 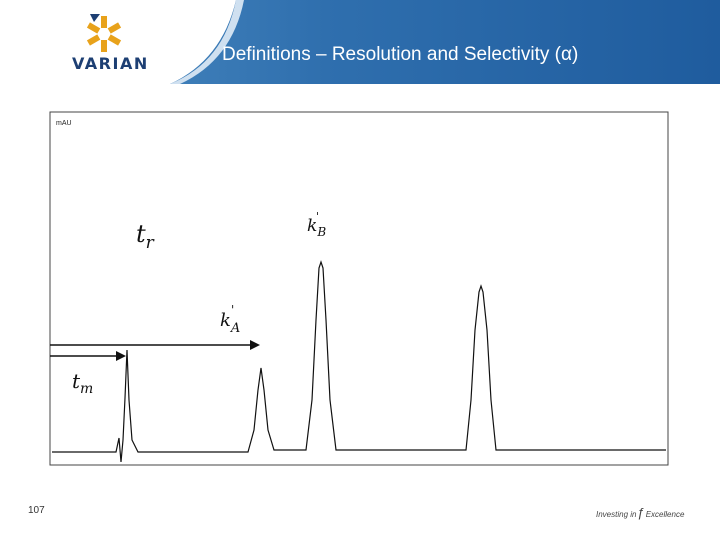 What do you see at coordinates (145, 236) in the screenshot?
I see `label-tr: tr` at bounding box center [145, 236].